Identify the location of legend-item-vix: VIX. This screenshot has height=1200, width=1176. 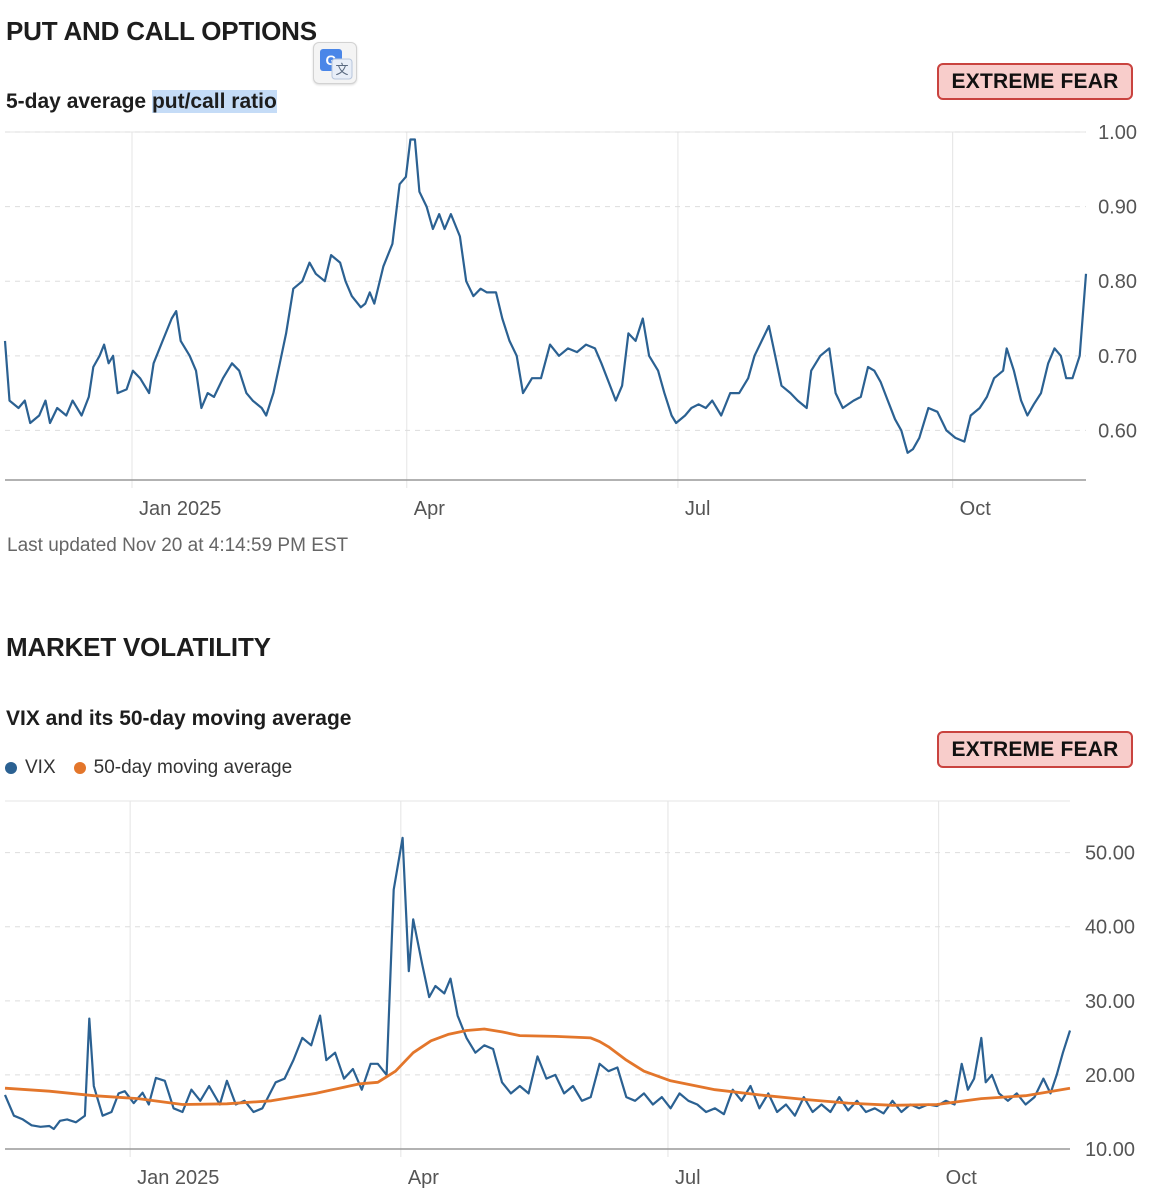
(30, 768).